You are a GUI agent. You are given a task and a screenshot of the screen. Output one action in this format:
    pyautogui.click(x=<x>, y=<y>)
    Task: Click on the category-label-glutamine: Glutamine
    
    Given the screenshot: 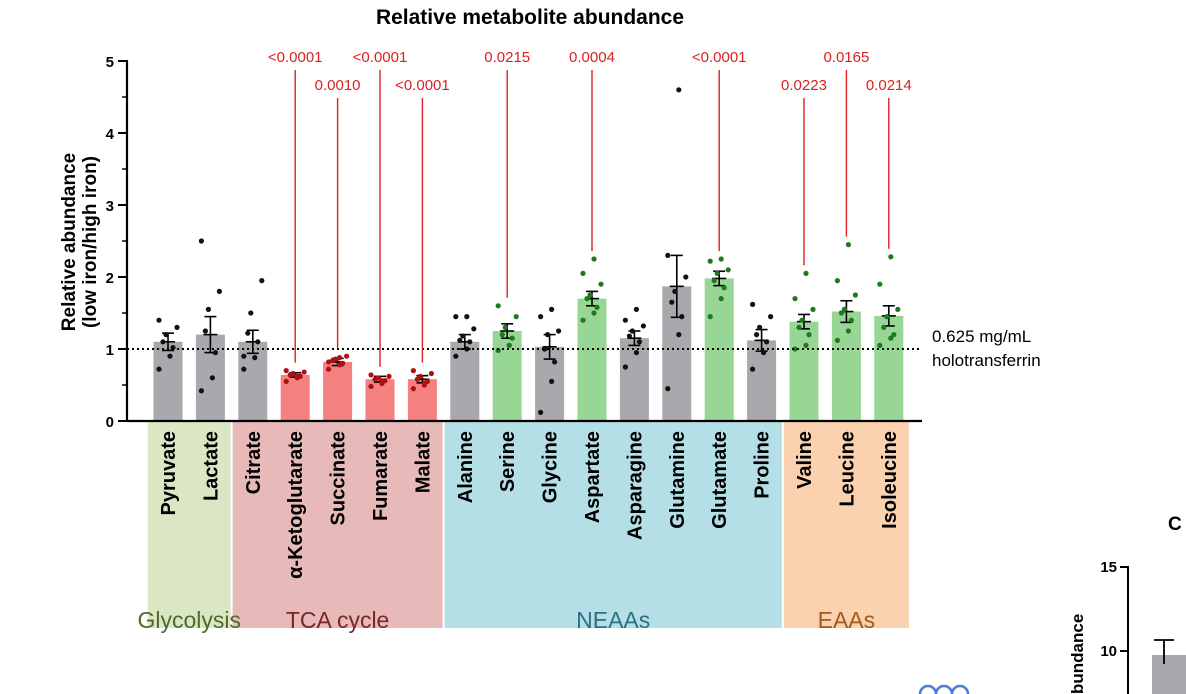 What is the action you would take?
    pyautogui.click(x=678, y=480)
    